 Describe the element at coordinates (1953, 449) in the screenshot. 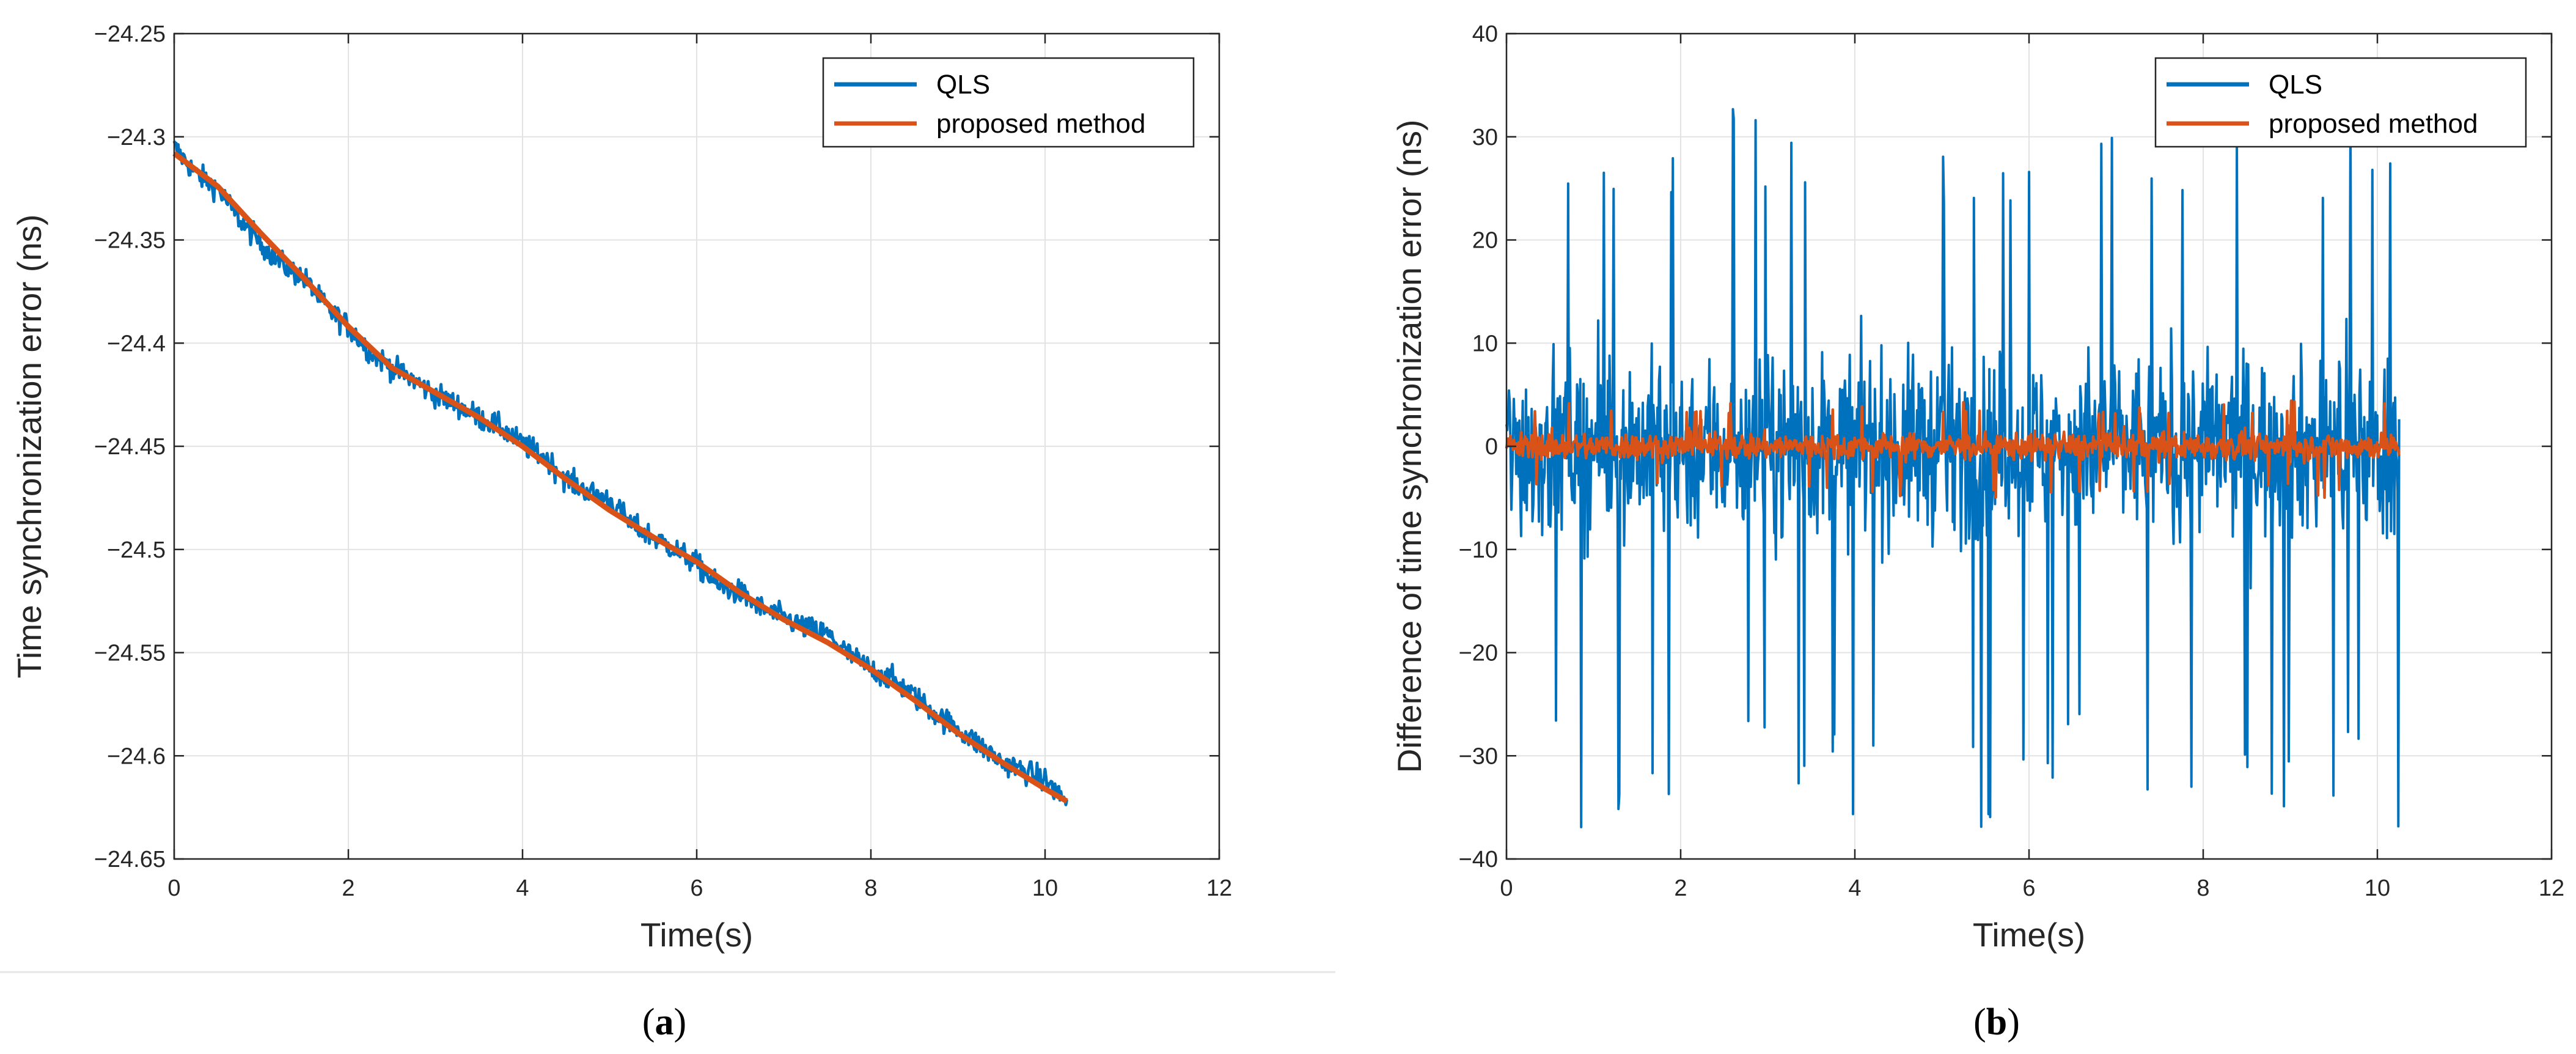

I see `series-line-proposed-method` at that location.